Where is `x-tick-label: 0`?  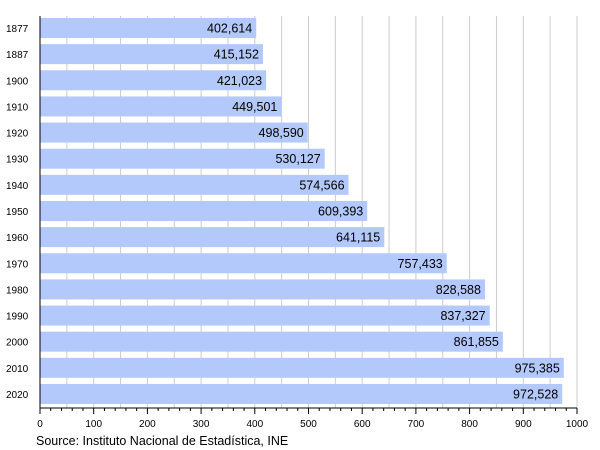
x-tick-label: 0 is located at coordinates (40, 424).